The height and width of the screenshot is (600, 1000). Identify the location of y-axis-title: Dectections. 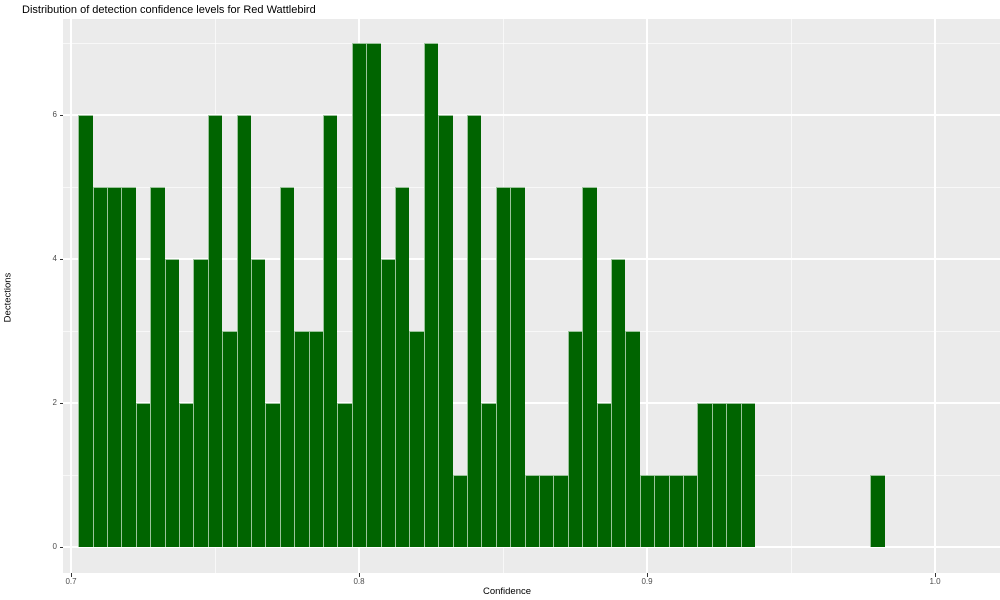
(8, 297).